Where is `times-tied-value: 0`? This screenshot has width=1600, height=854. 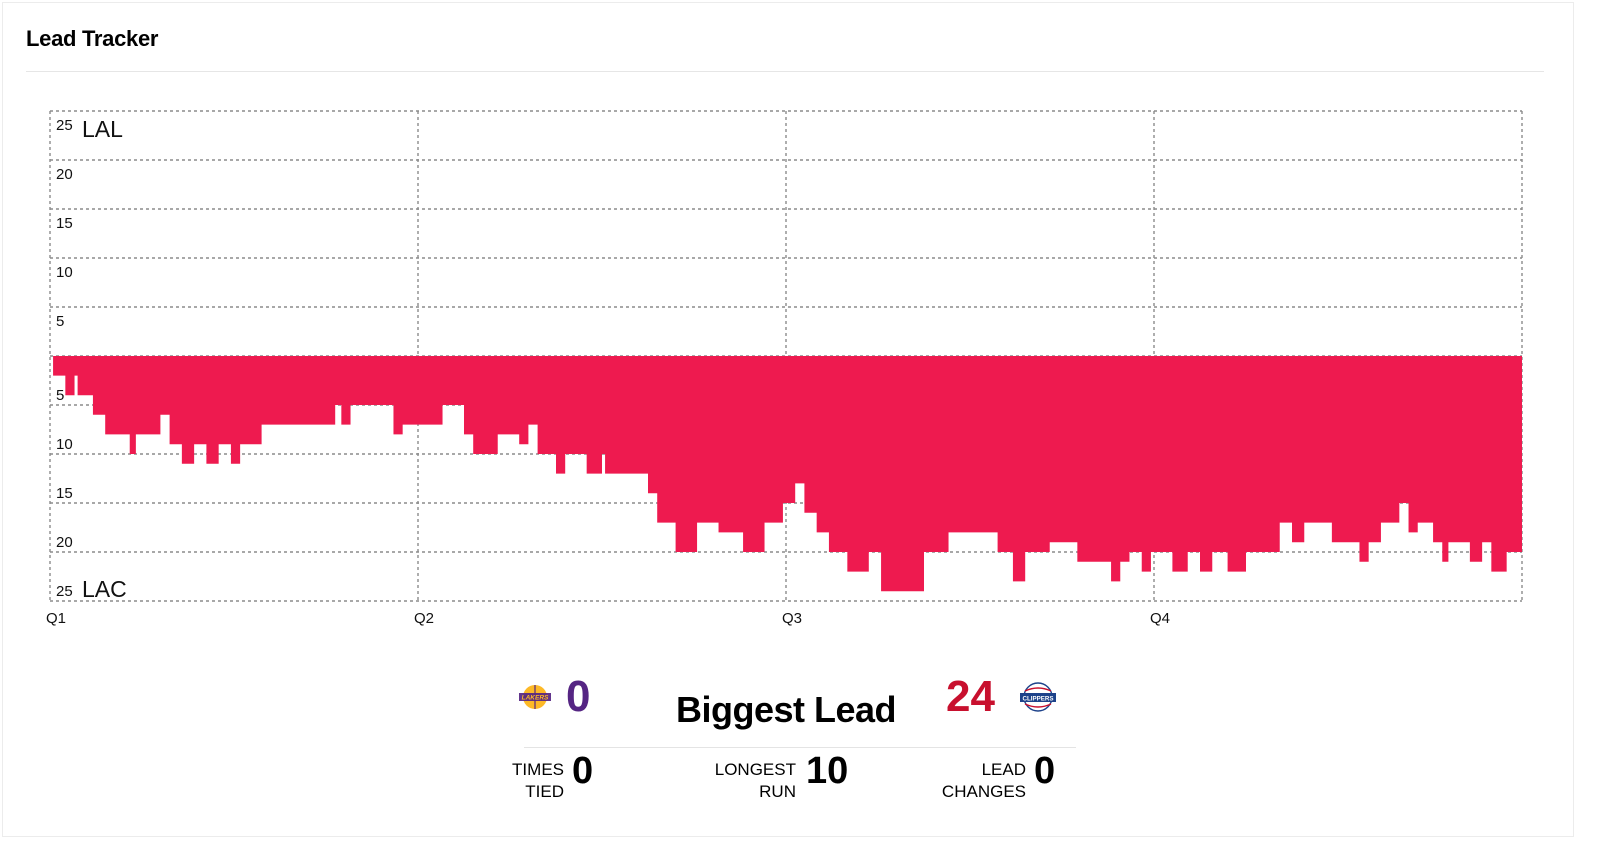
times-tied-value: 0 is located at coordinates (583, 771).